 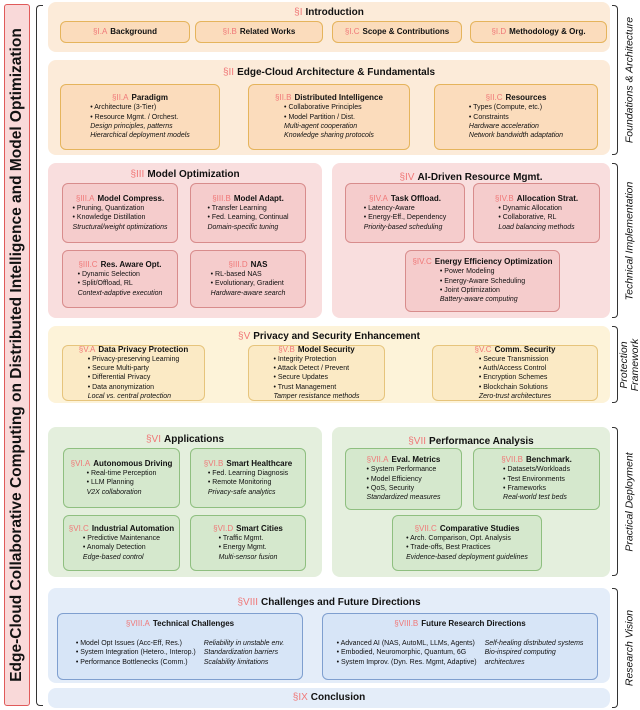 What do you see at coordinates (326, 349) in the screenshot?
I see `subsection-title-text: Model Security` at bounding box center [326, 349].